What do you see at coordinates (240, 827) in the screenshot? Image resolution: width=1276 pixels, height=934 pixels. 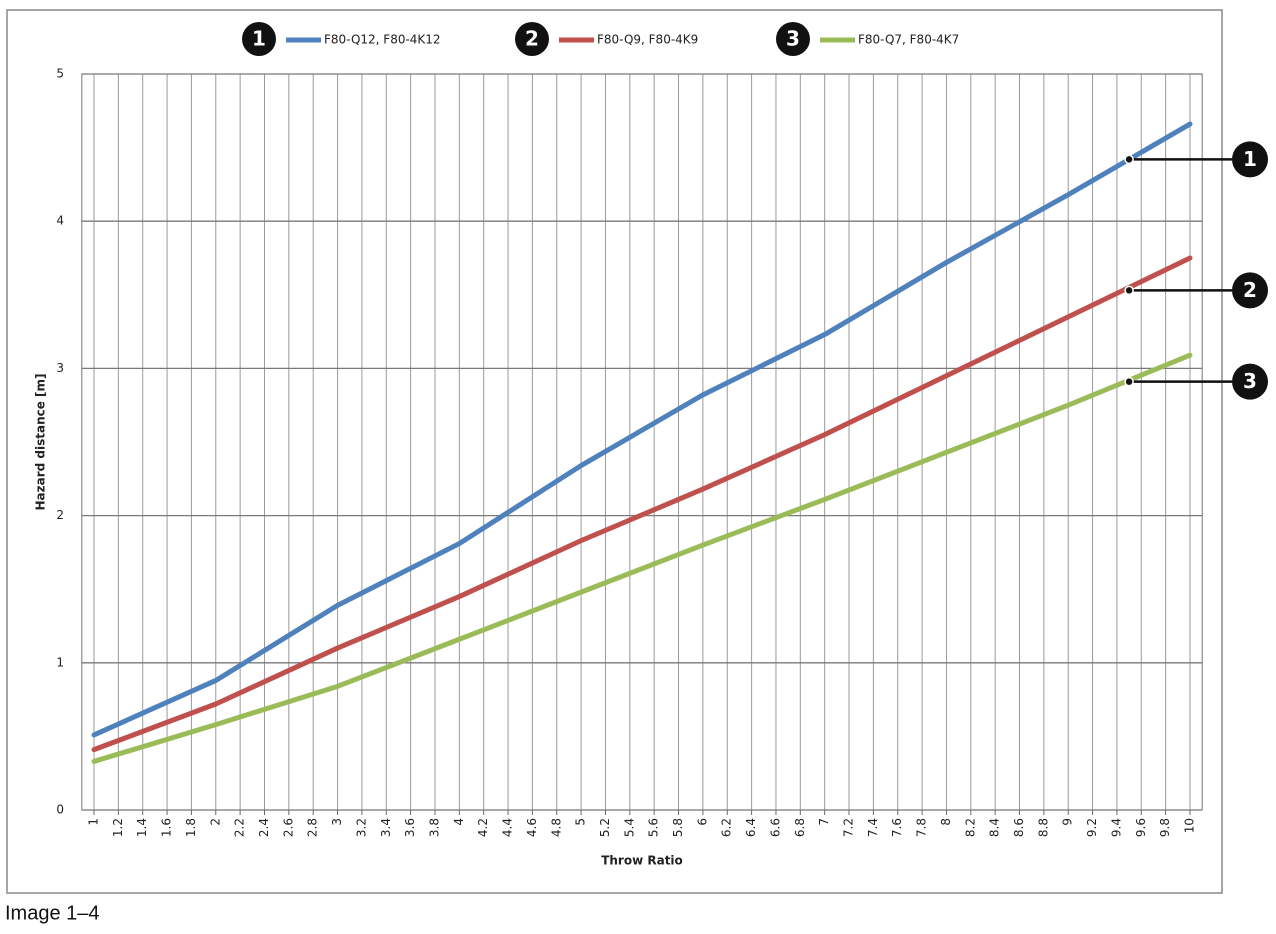 I see `x-tick-label: 2.2` at bounding box center [240, 827].